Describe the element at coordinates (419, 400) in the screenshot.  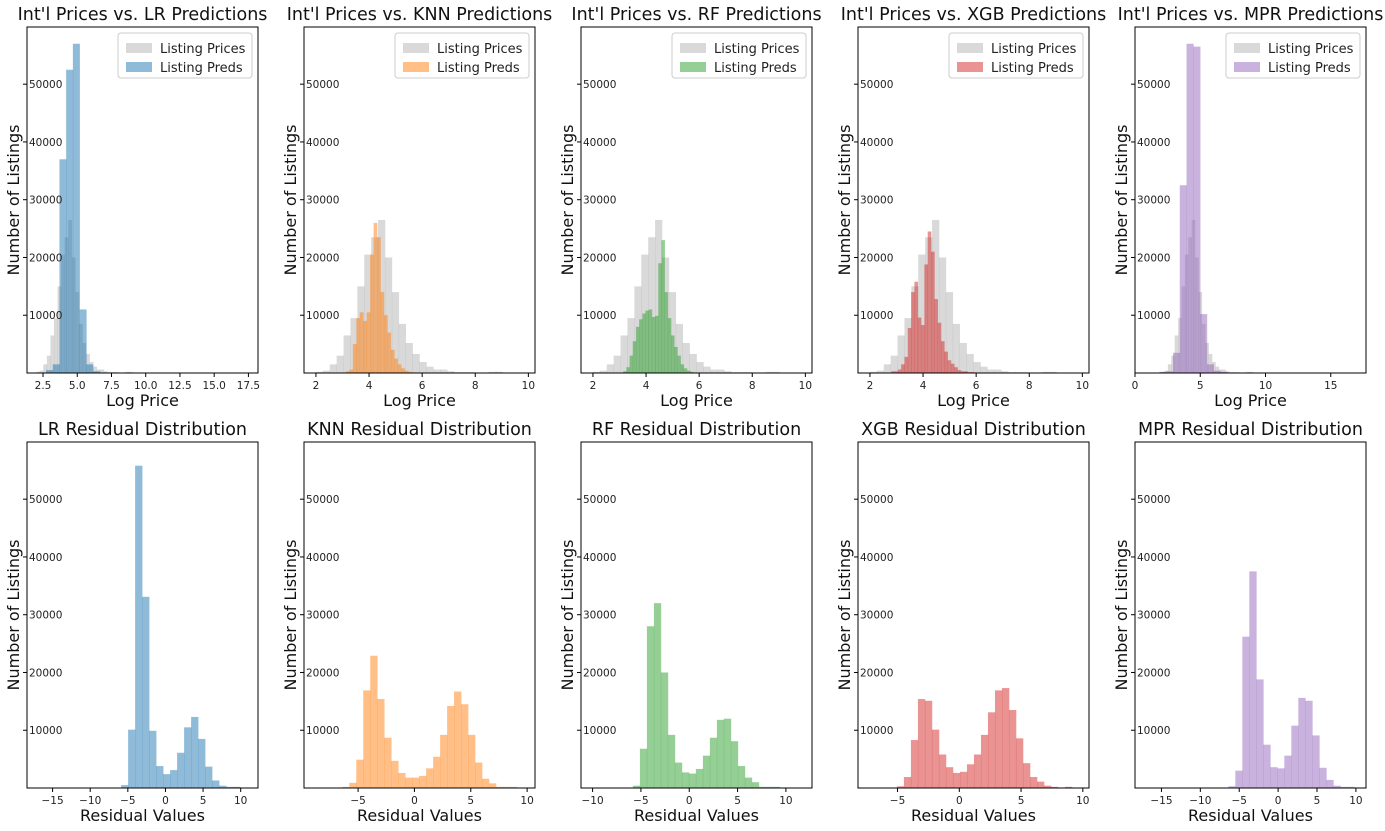
I see `x-axis-label: Log Price` at that location.